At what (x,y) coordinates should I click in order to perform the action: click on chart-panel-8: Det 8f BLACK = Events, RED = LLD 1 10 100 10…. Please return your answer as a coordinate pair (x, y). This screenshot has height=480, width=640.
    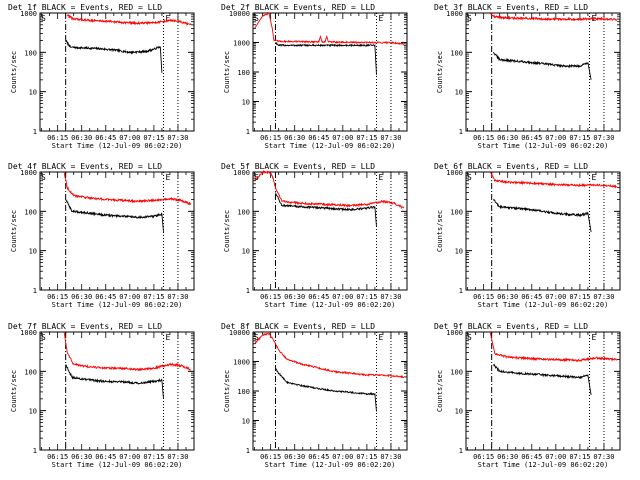
    Looking at the image, I should click on (314, 395).